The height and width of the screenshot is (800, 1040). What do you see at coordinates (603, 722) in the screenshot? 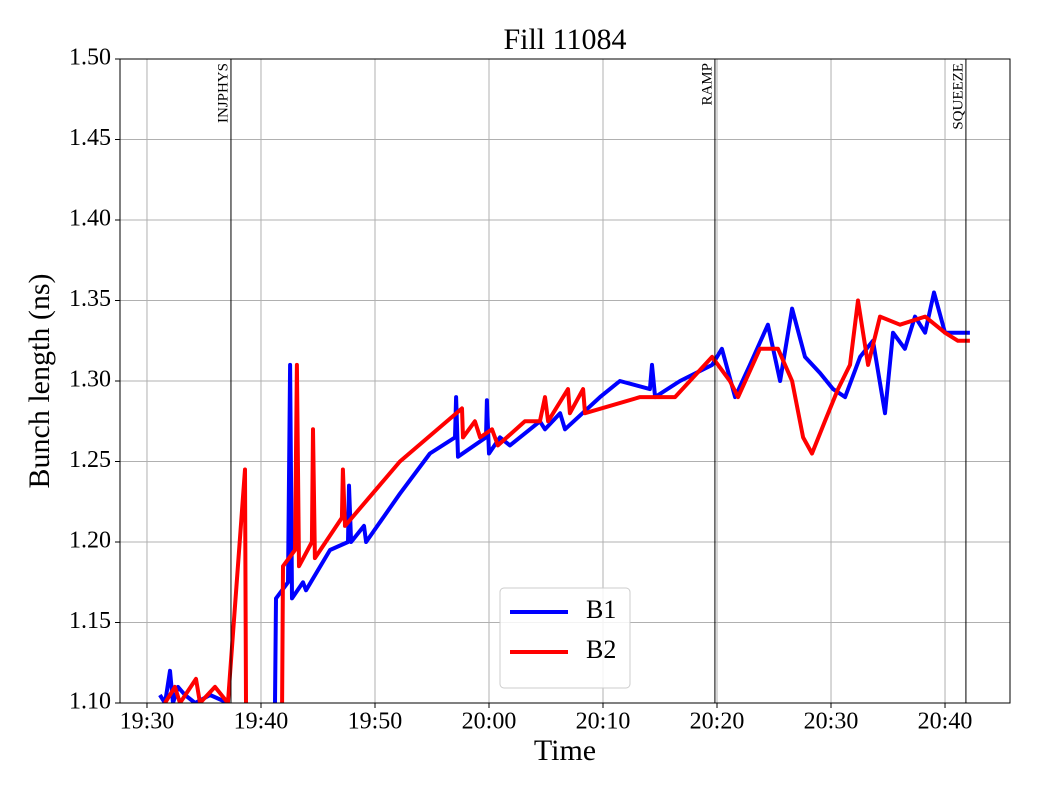
I see `x-tick-label: 20:10` at bounding box center [603, 722].